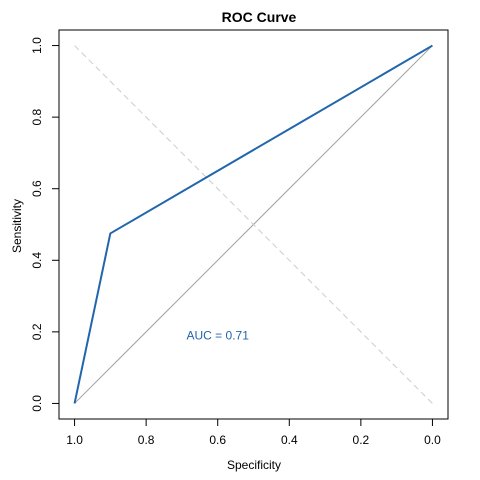  Describe the element at coordinates (361, 440) in the screenshot. I see `x-tick-label: 0.2` at that location.